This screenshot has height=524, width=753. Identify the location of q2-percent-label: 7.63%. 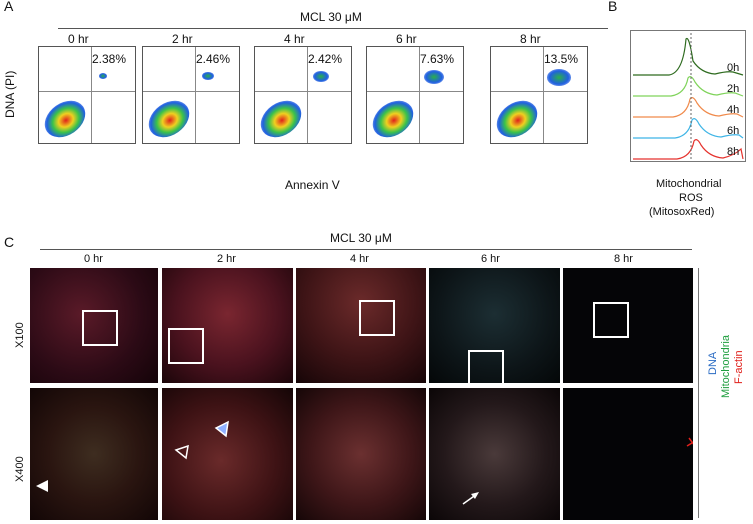
(437, 59).